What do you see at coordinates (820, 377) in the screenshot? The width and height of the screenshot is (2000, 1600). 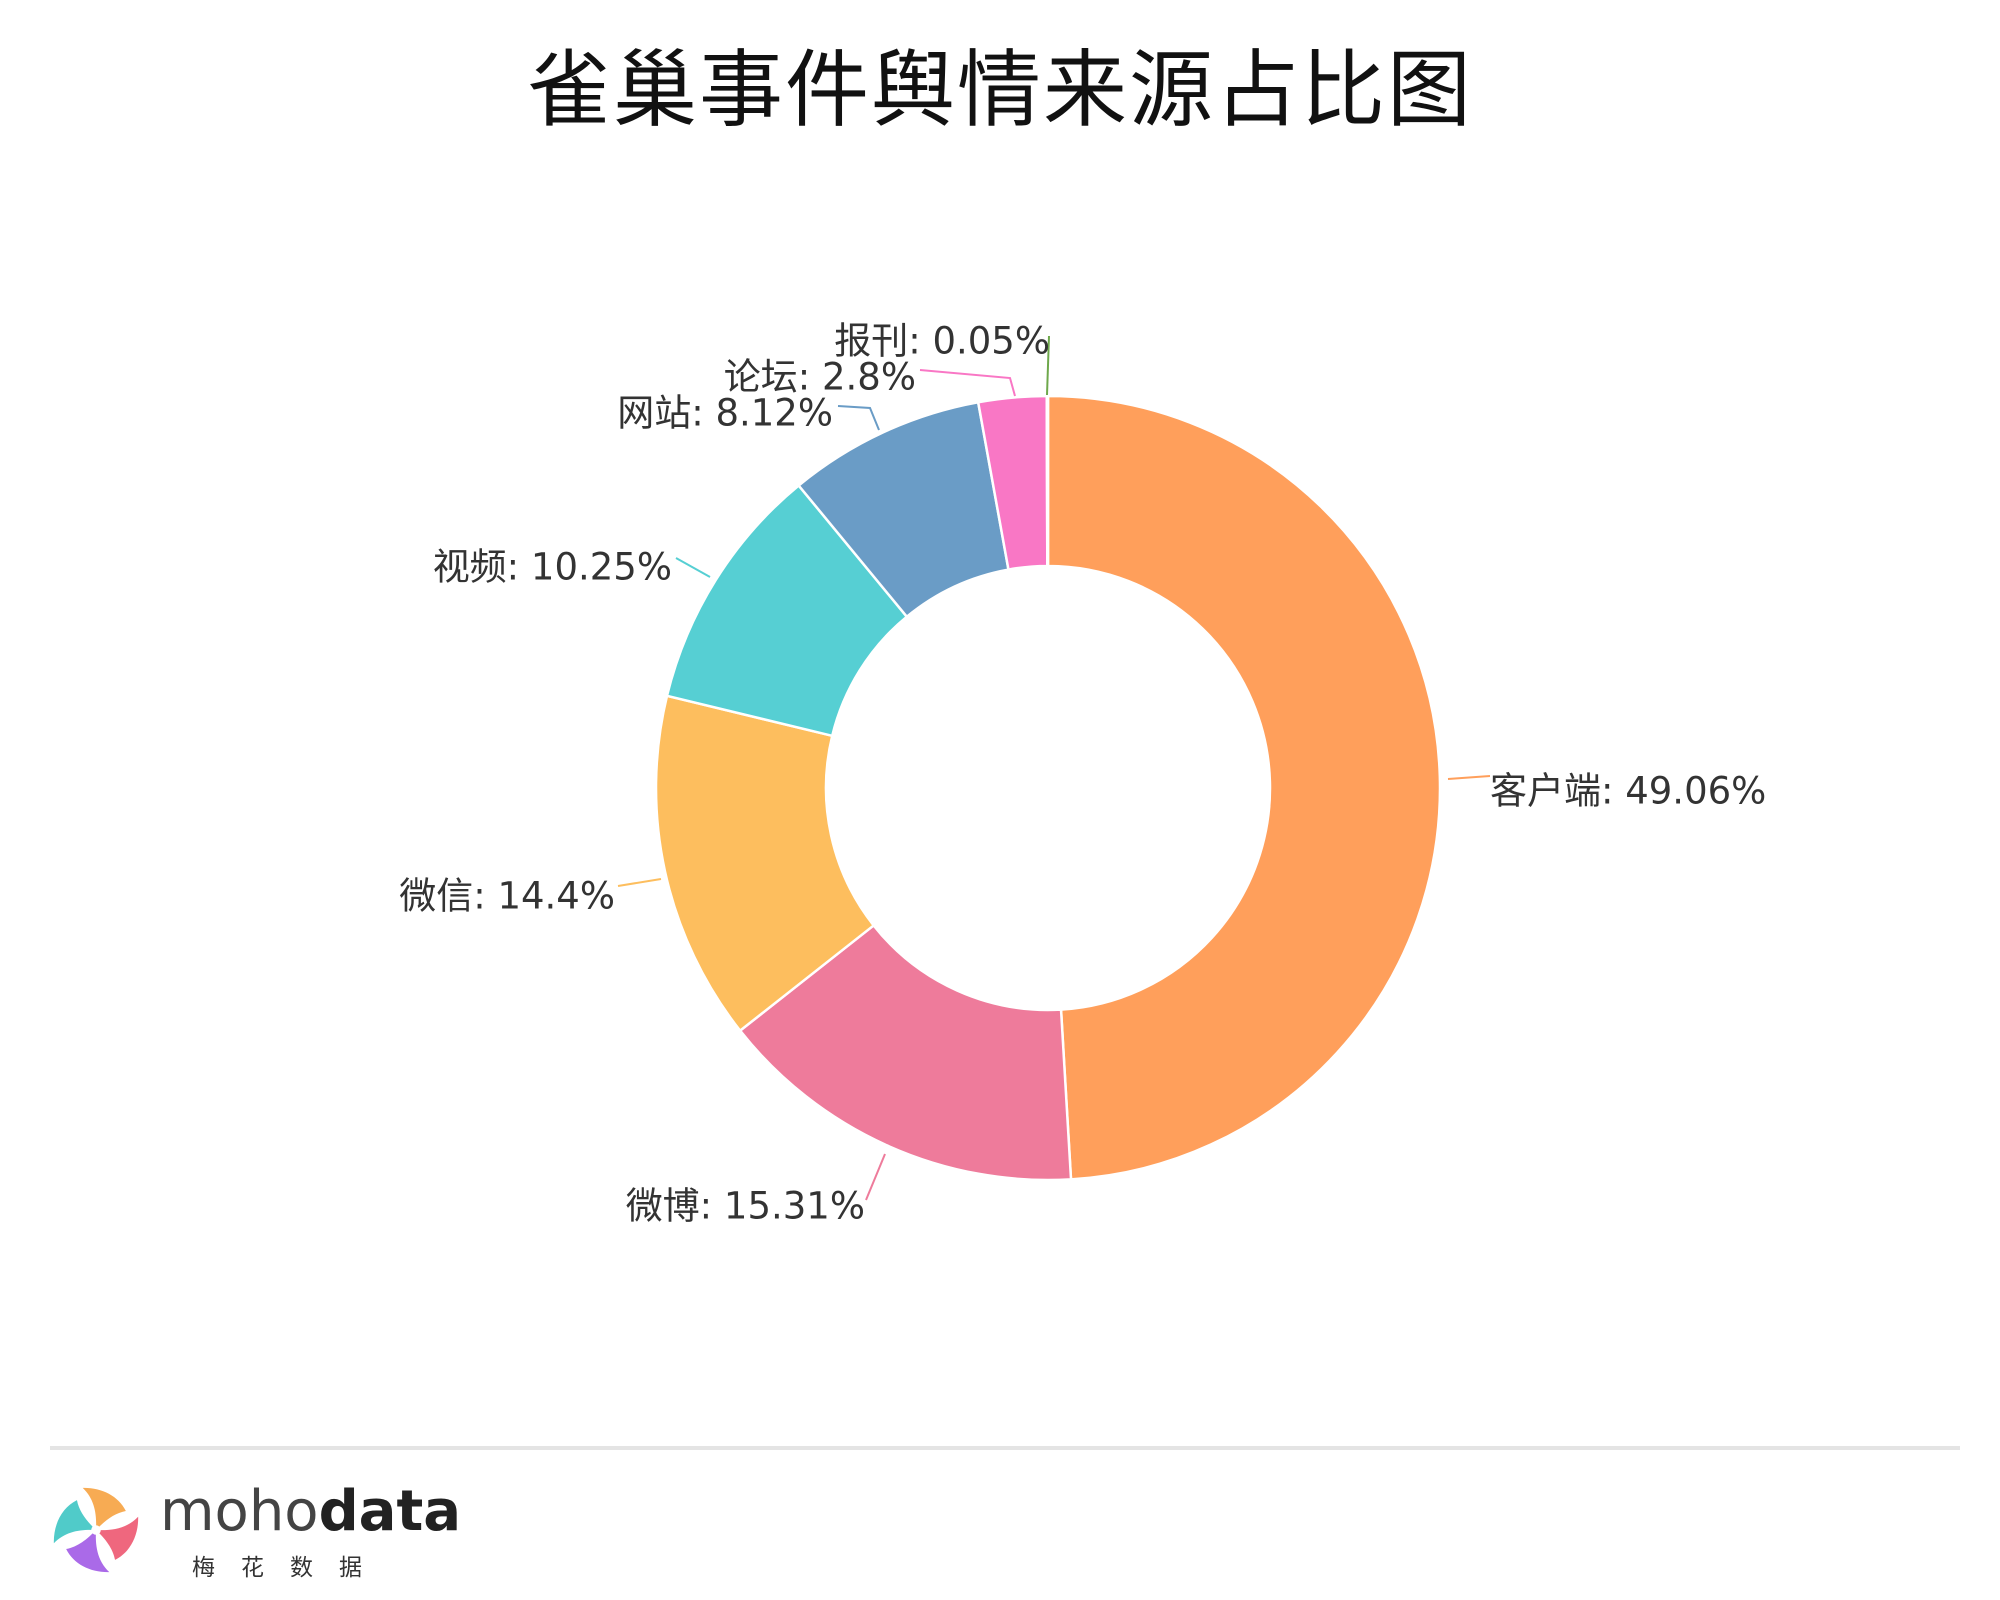 I see `slice-label: 论坛: 2.8%` at bounding box center [820, 377].